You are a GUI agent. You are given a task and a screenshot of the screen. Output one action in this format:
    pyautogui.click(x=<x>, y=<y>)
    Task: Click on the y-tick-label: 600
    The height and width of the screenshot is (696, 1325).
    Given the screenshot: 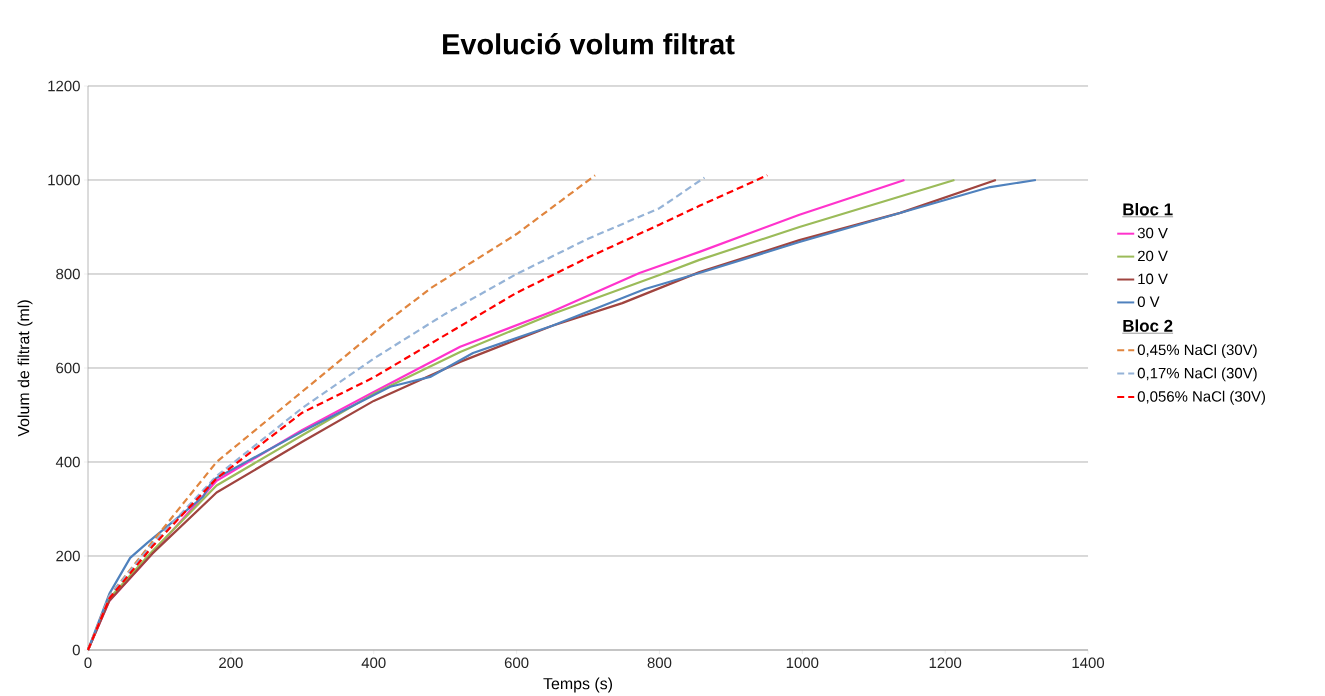 What is the action you would take?
    pyautogui.click(x=68, y=368)
    